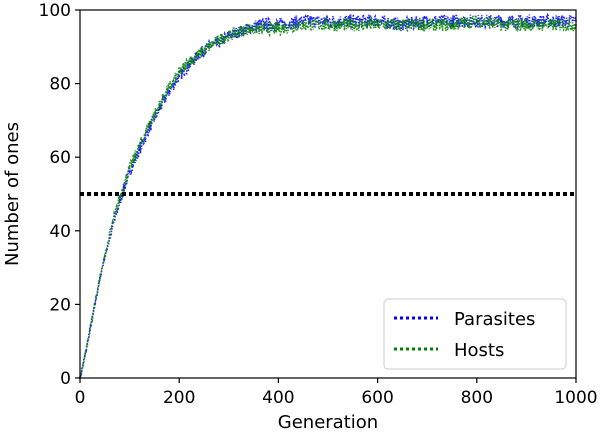 This screenshot has width=604, height=432. Describe the element at coordinates (80, 398) in the screenshot. I see `x-tick-label: 0` at that location.